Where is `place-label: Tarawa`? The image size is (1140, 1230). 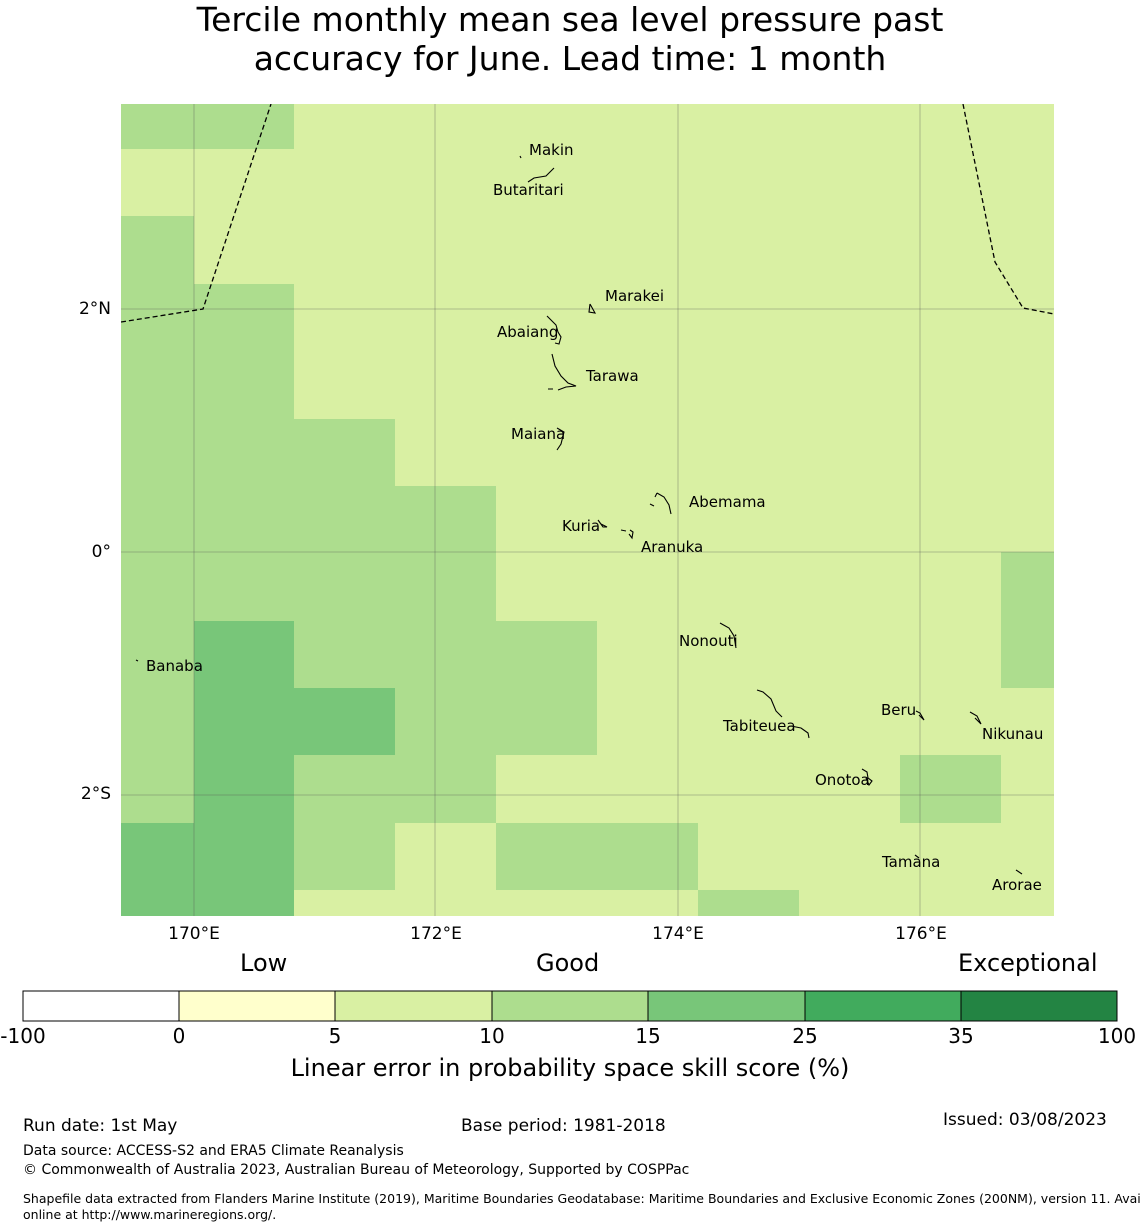
place-label: Tarawa is located at coordinates (612, 376).